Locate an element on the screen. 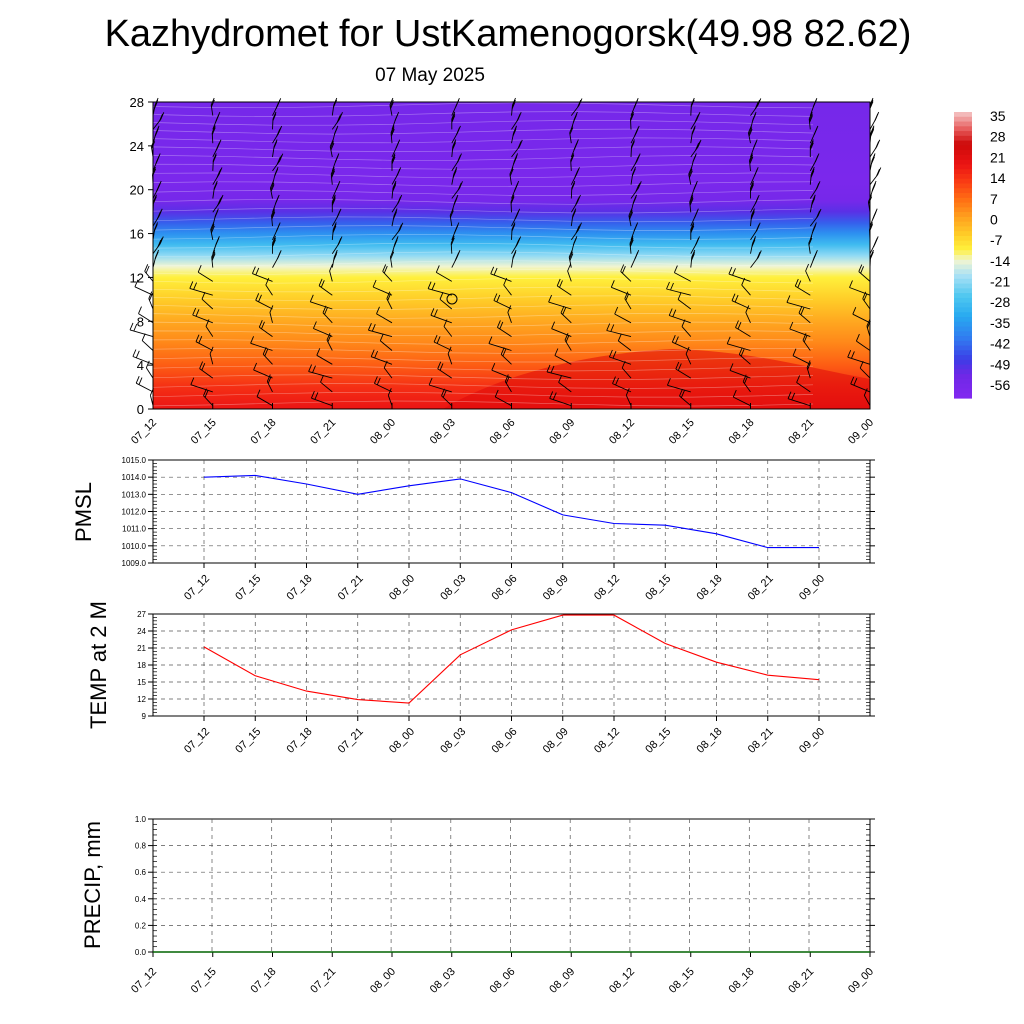  colorbar-label: -28 is located at coordinates (1000, 302).